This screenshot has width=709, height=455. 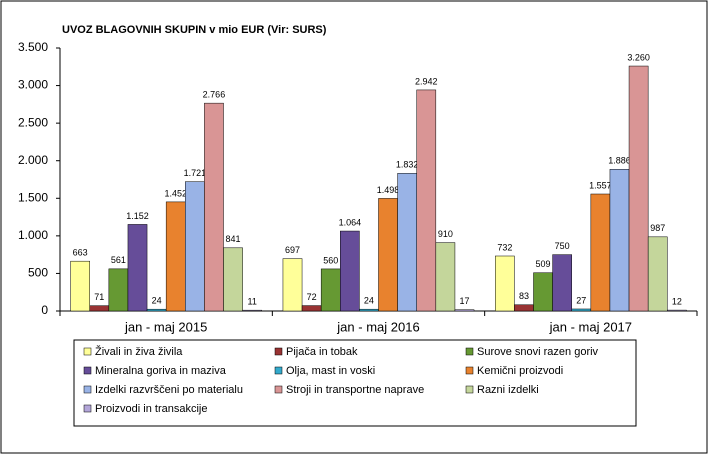 I want to click on y-tick-label: 3.000, so click(x=33, y=85).